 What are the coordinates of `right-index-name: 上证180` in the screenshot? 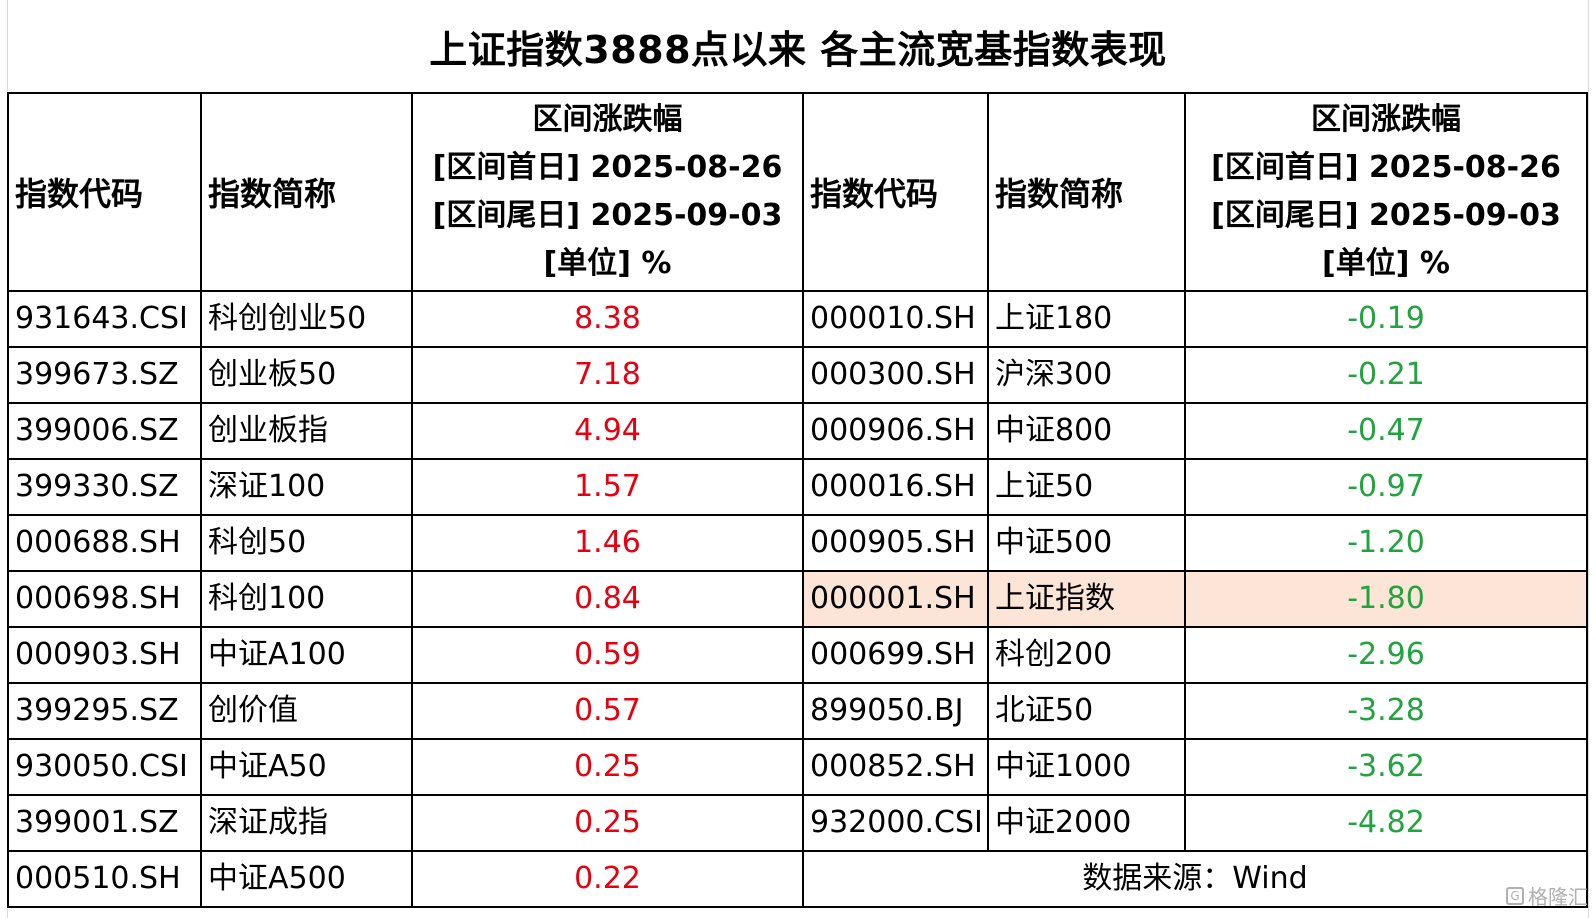 It's located at (1086, 319).